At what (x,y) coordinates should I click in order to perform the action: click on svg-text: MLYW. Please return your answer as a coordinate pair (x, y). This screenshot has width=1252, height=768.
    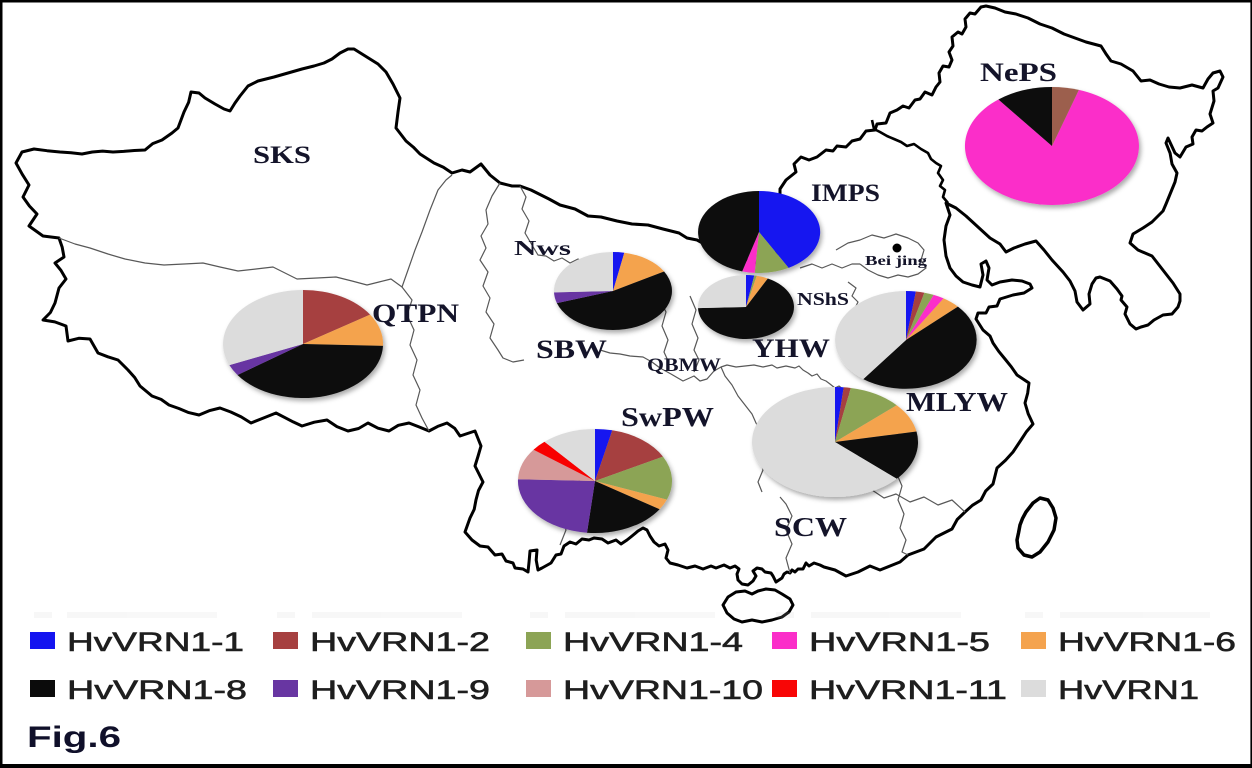
    Looking at the image, I should click on (957, 402).